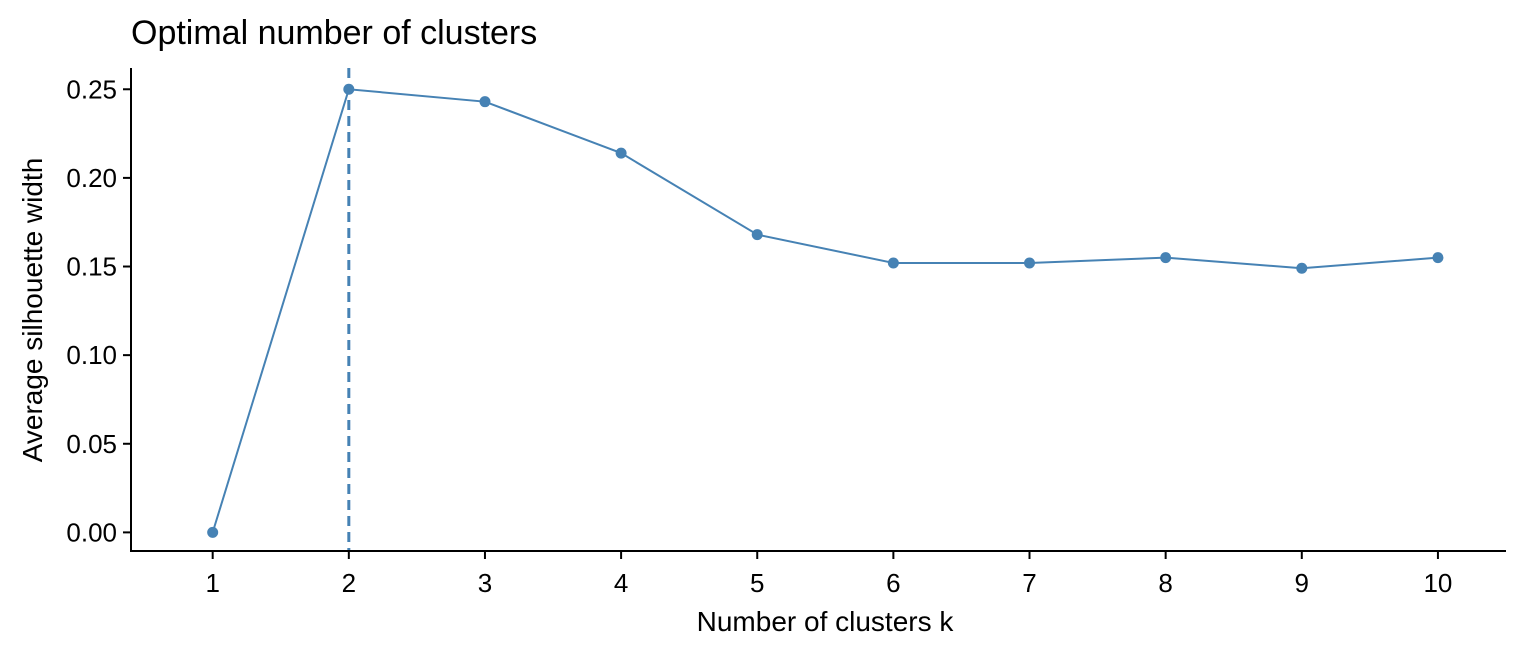 The height and width of the screenshot is (652, 1536). I want to click on y-tick-label: 0.20, so click(91, 178).